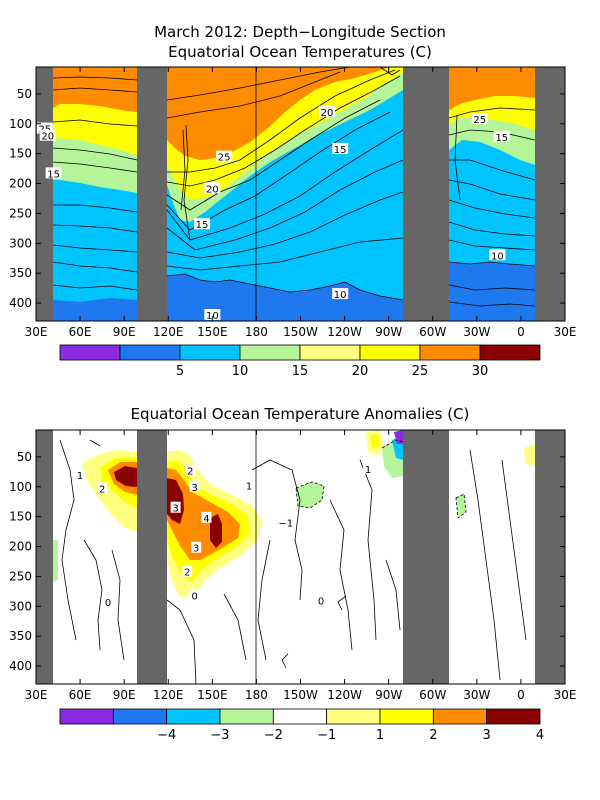 This screenshot has height=800, width=600. What do you see at coordinates (492, 88) in the screenshot?
I see `chart1-band-25-30-atl` at bounding box center [492, 88].